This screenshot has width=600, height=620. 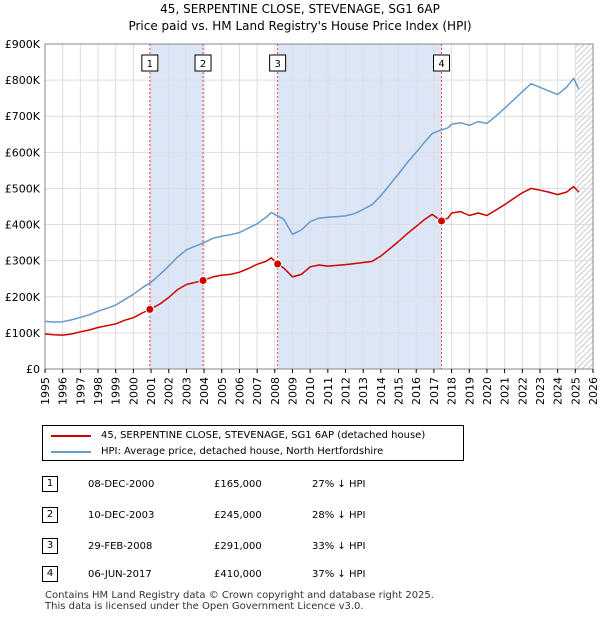 What do you see at coordinates (505, 391) in the screenshot?
I see `x-tick-label: 2021` at bounding box center [505, 391].